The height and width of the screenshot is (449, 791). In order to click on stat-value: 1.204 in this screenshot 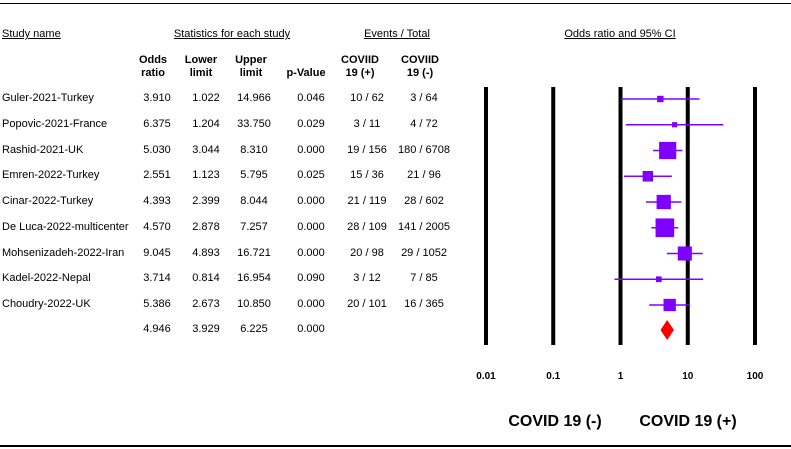, I will do `click(206, 123)`.